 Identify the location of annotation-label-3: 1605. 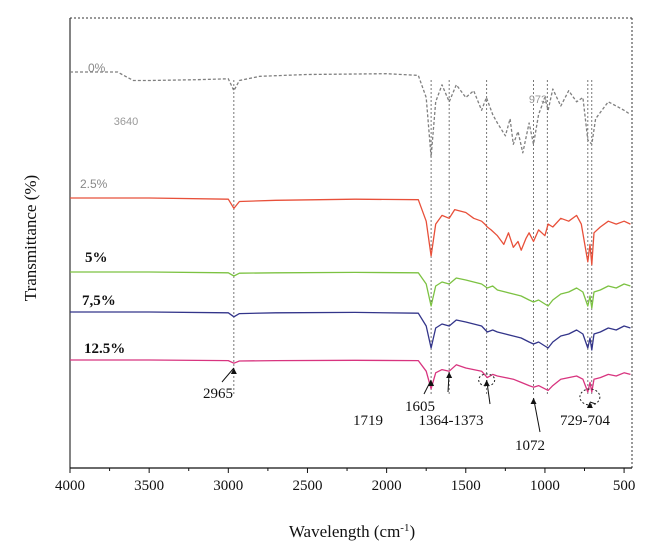
(420, 407).